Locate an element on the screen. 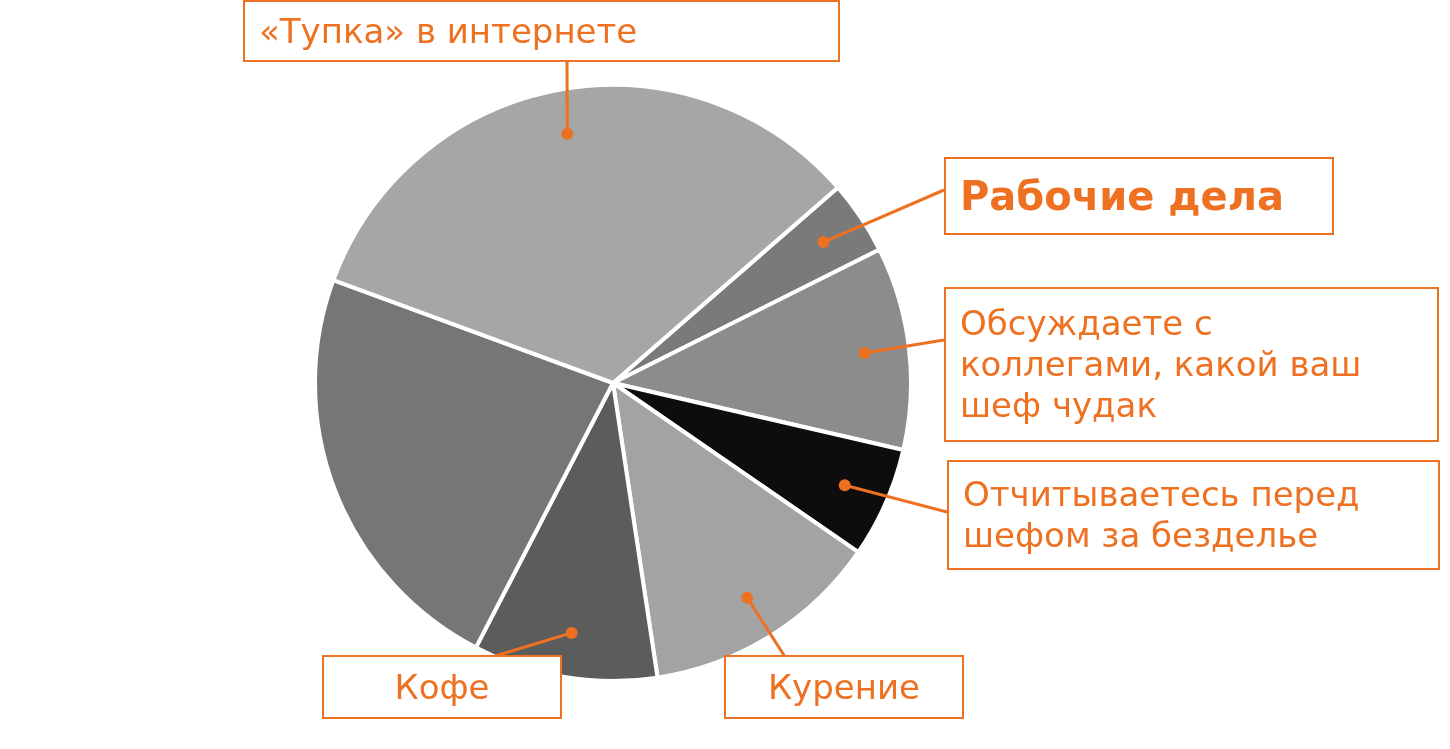 Image resolution: width=1450 pixels, height=749 pixels. slice-label: Рабочие дела is located at coordinates (1139, 196).